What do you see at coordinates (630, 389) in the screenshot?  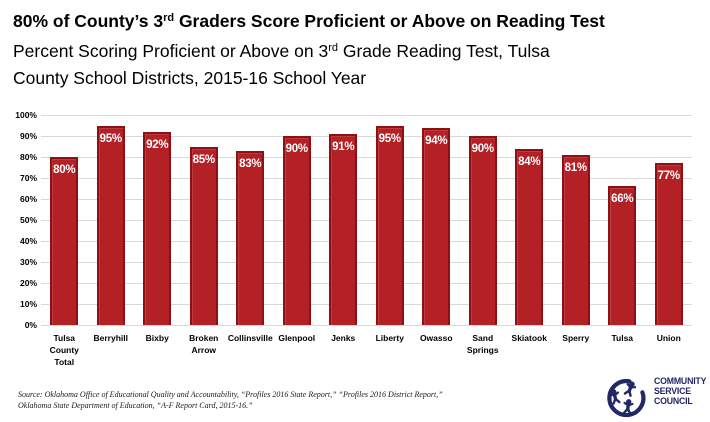 I see `person-figure-top` at bounding box center [630, 389].